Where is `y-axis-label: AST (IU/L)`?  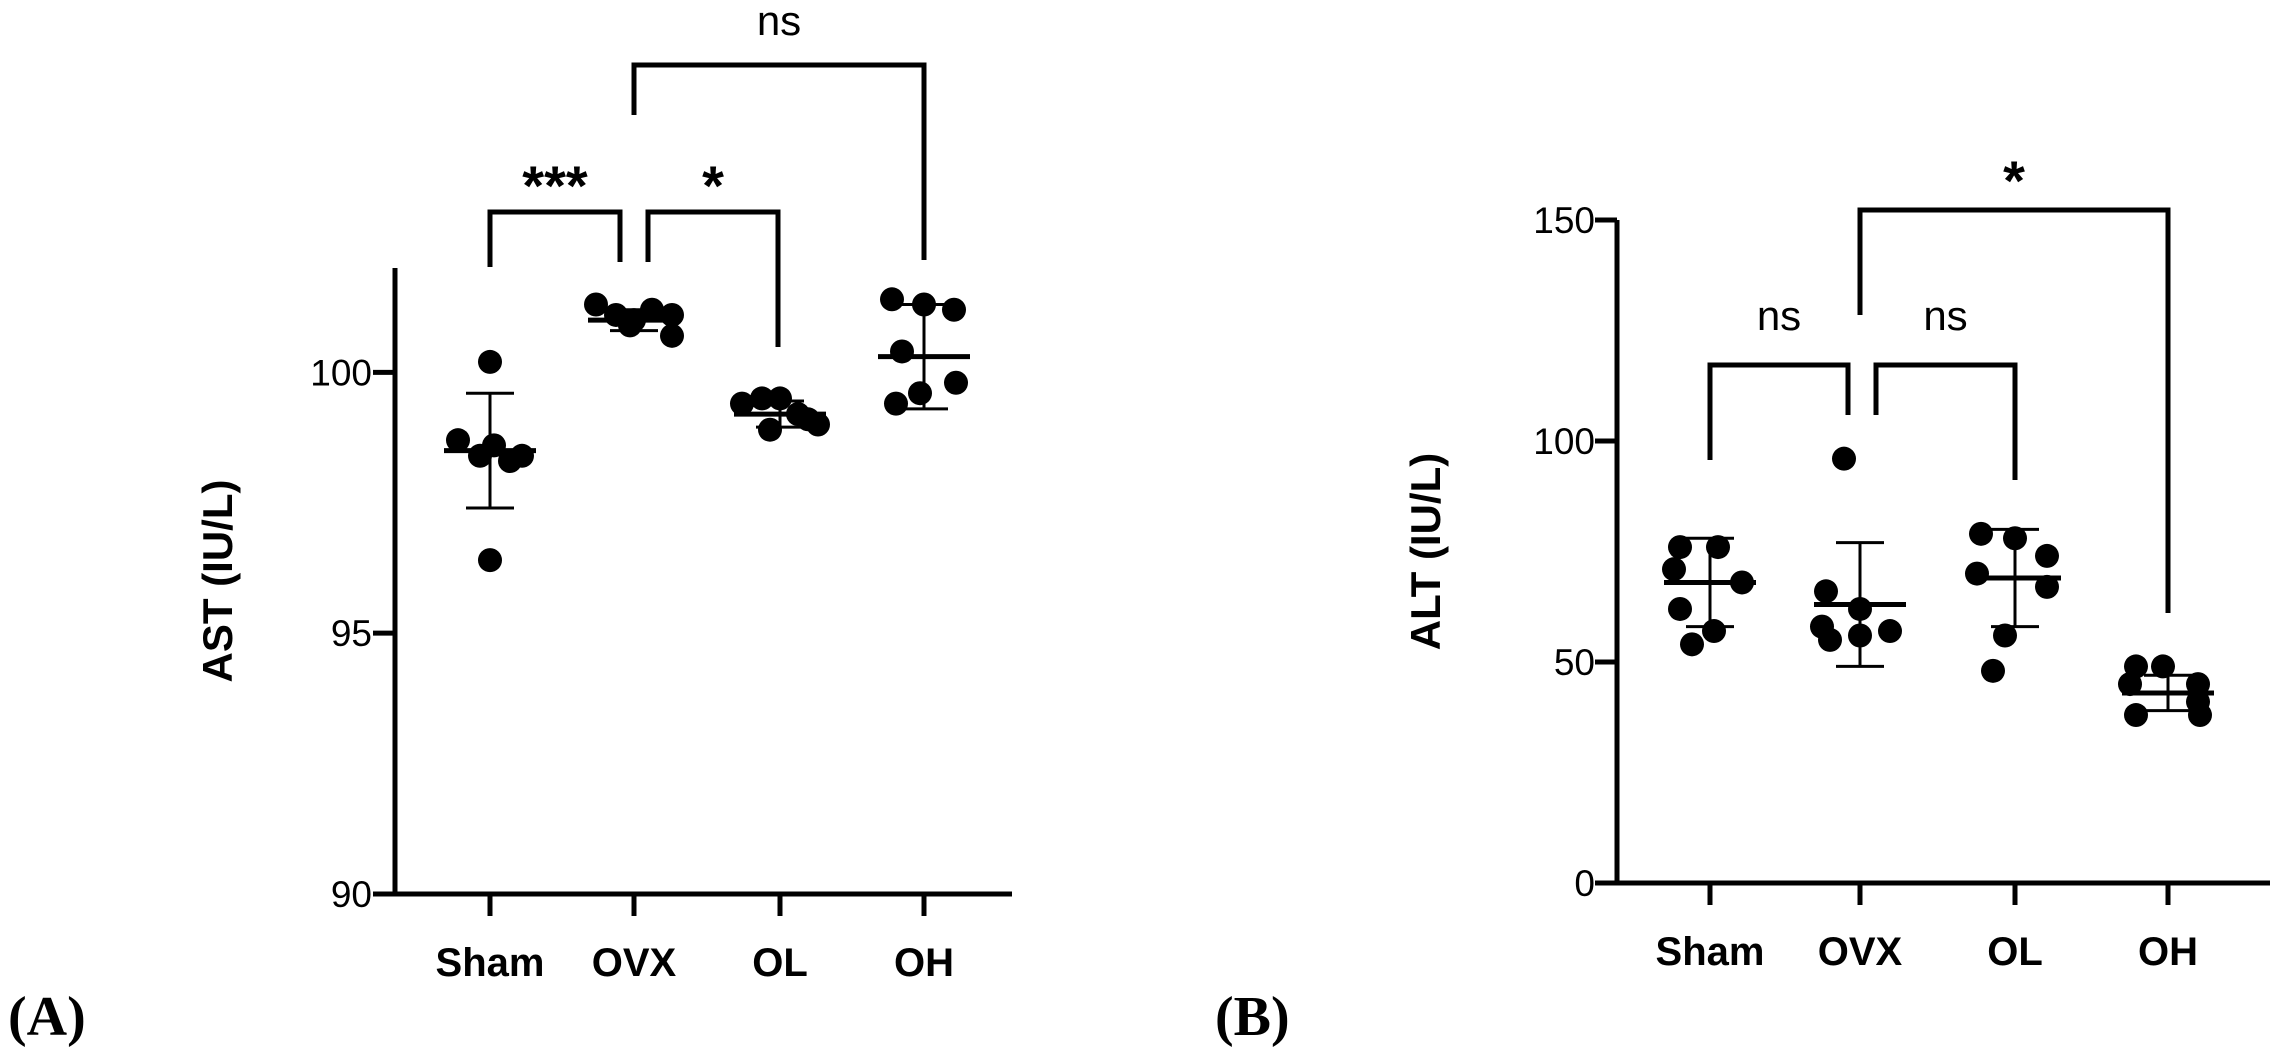 y-axis-label: AST (IU/L) is located at coordinates (217, 581).